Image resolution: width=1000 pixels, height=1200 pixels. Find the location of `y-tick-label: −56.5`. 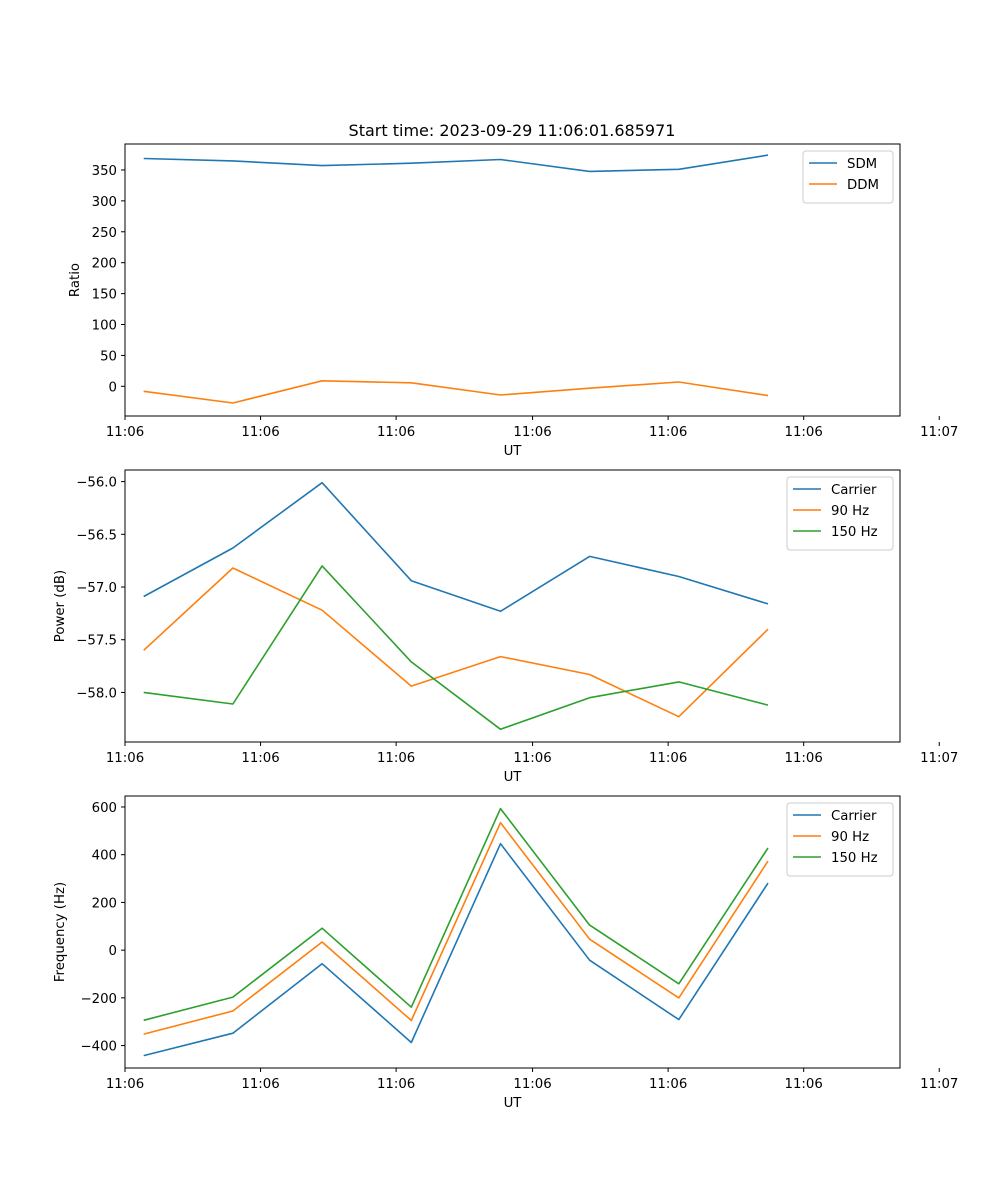

y-tick-label: −56.5 is located at coordinates (96, 535).